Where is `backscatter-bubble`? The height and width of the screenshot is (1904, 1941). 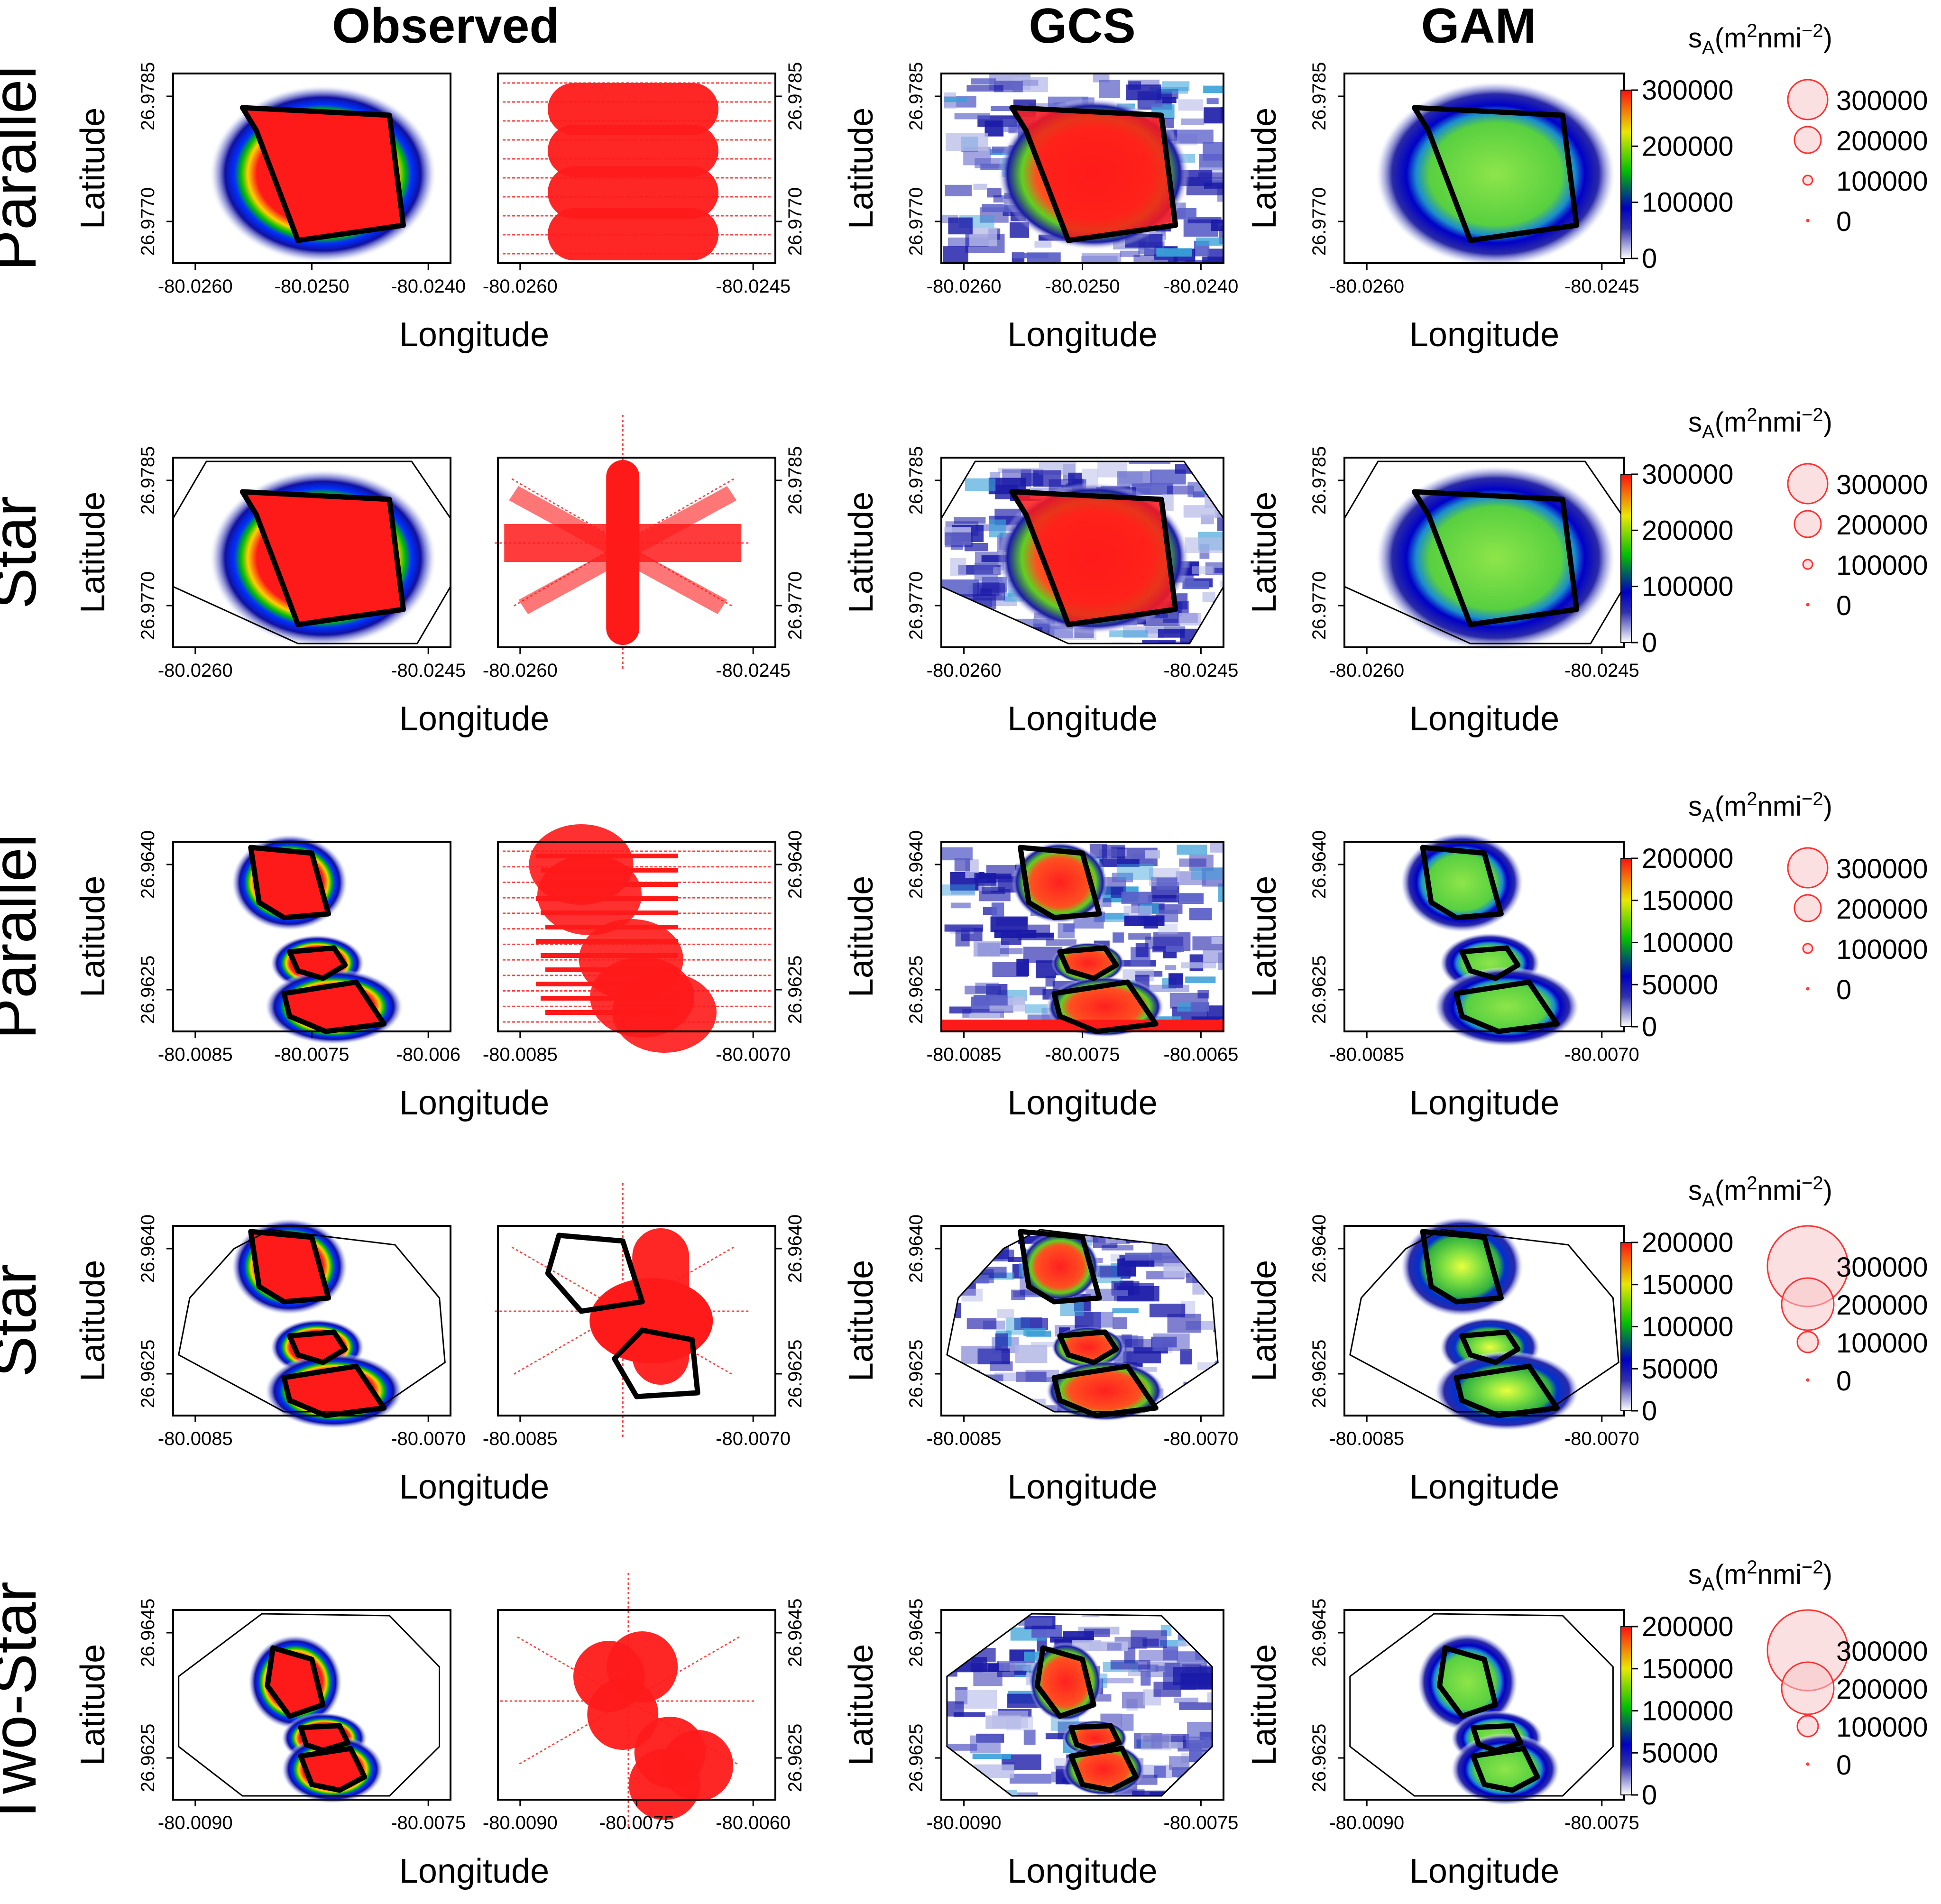 backscatter-bubble is located at coordinates (633, 109).